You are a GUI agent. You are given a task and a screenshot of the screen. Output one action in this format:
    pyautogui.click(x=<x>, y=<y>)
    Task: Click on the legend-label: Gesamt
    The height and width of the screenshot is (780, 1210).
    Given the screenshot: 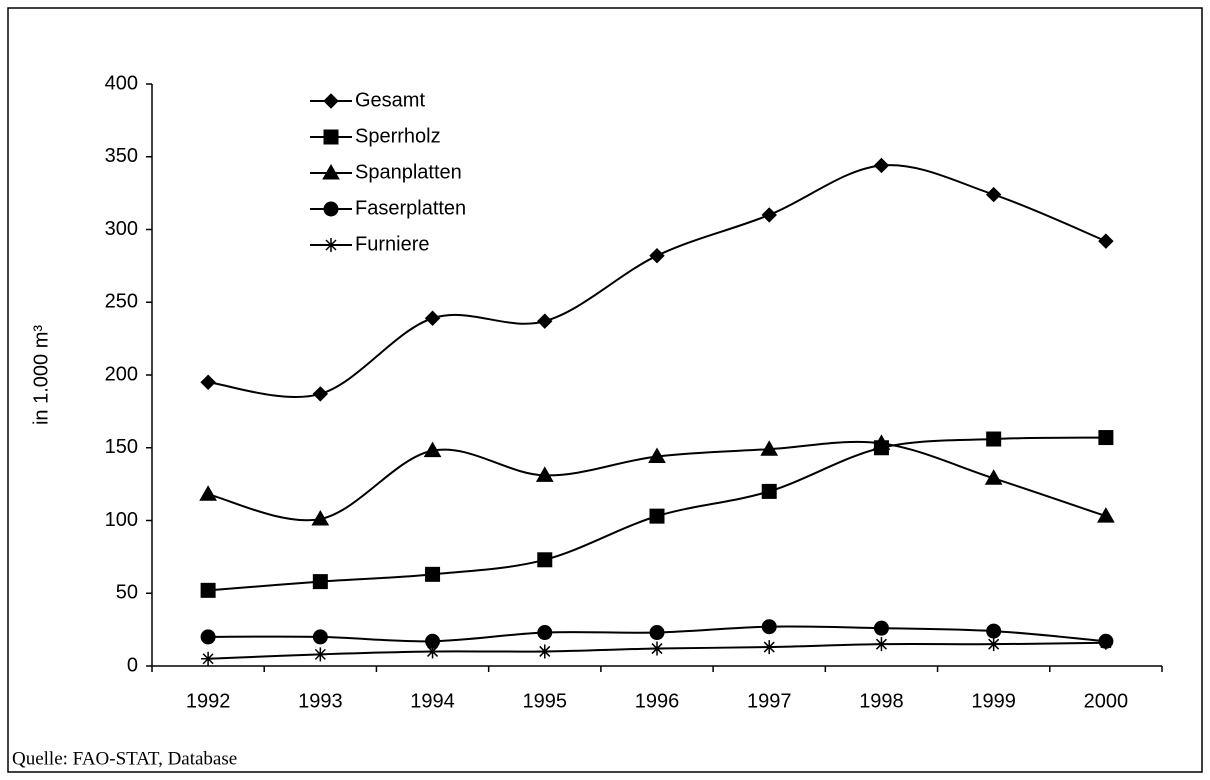 What is the action you would take?
    pyautogui.click(x=390, y=100)
    